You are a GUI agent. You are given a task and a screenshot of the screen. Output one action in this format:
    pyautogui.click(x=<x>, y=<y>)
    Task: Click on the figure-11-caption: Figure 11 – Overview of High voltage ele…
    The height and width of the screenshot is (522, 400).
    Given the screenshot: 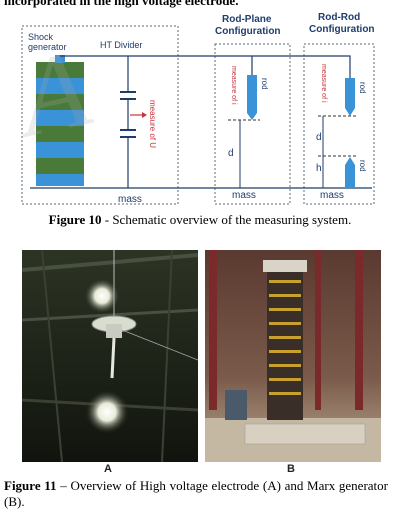 What is the action you would take?
    pyautogui.click(x=196, y=494)
    